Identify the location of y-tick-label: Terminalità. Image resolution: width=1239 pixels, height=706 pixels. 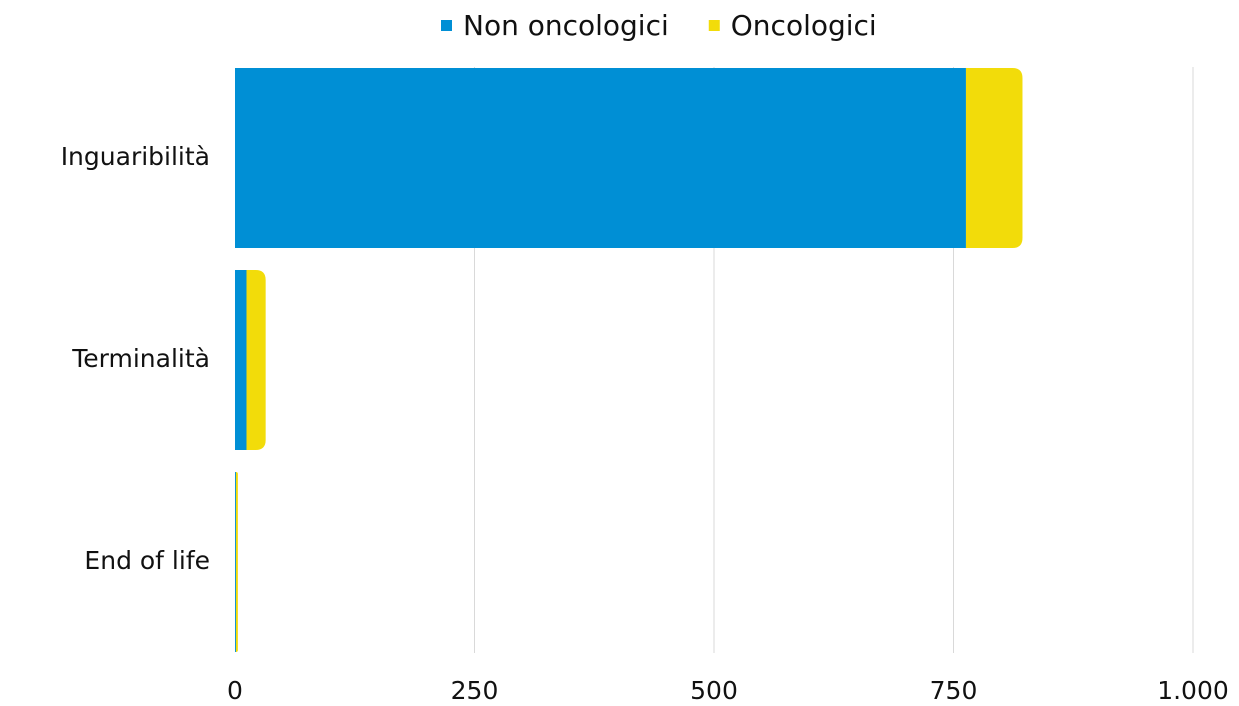
(140, 358).